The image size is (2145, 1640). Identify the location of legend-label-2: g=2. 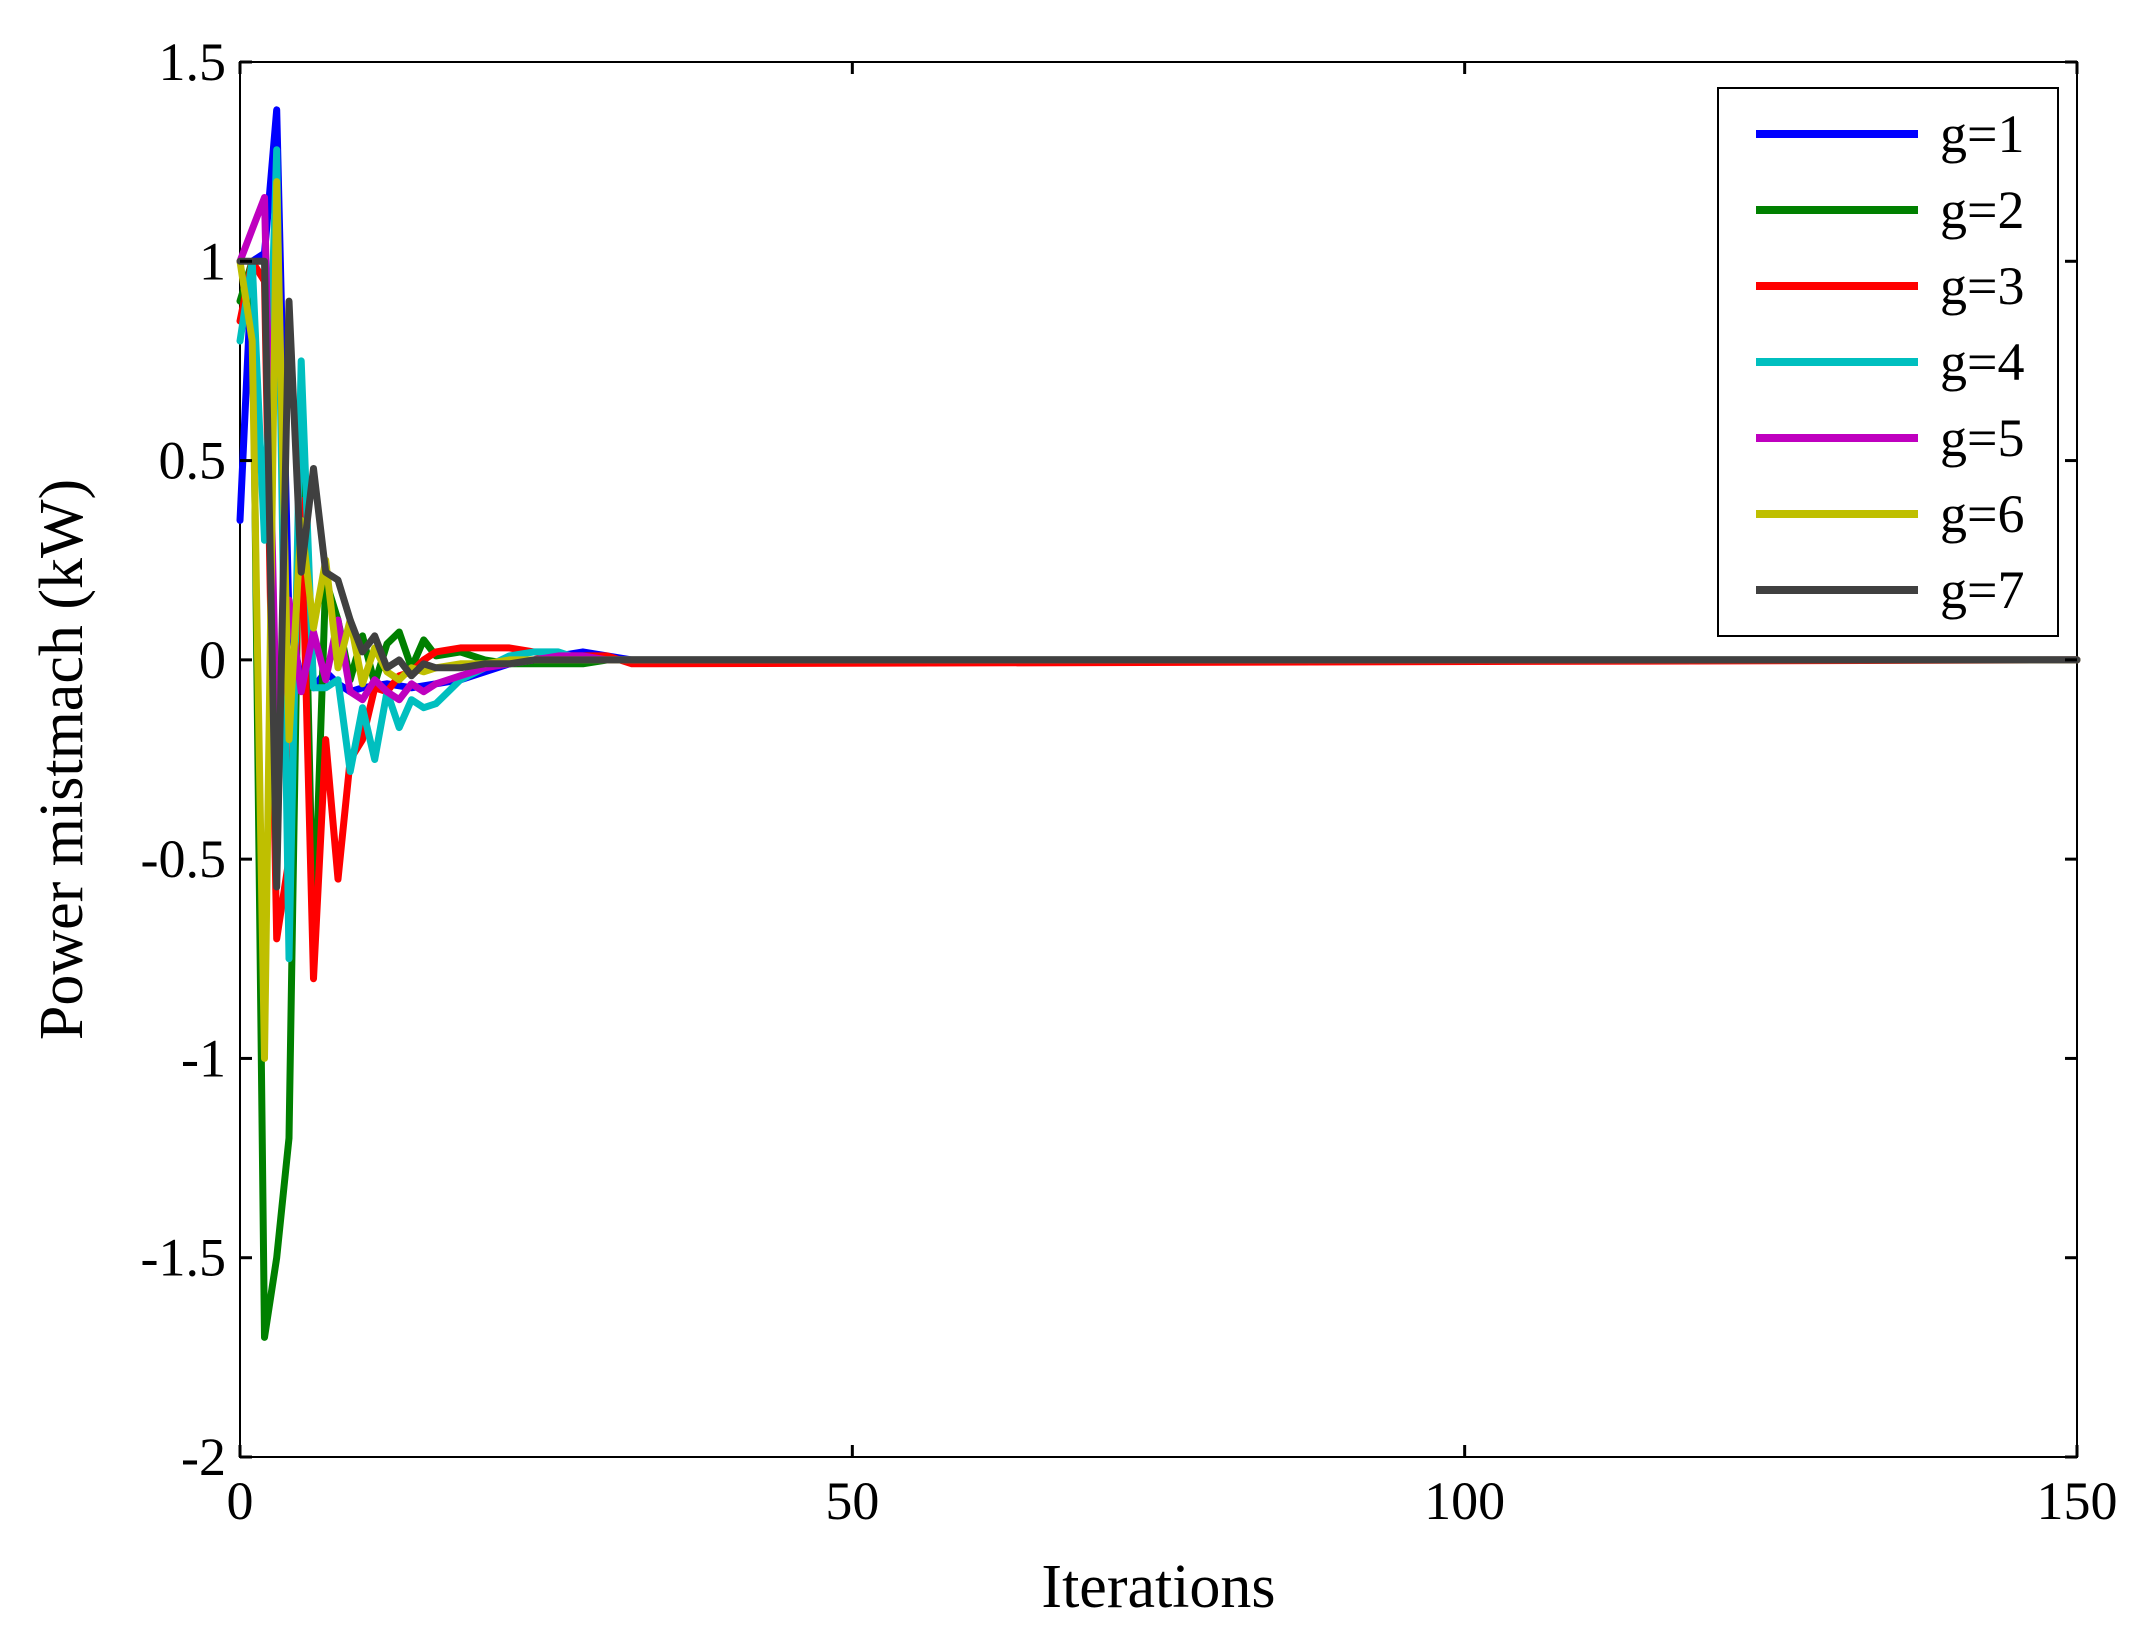
(1982, 210).